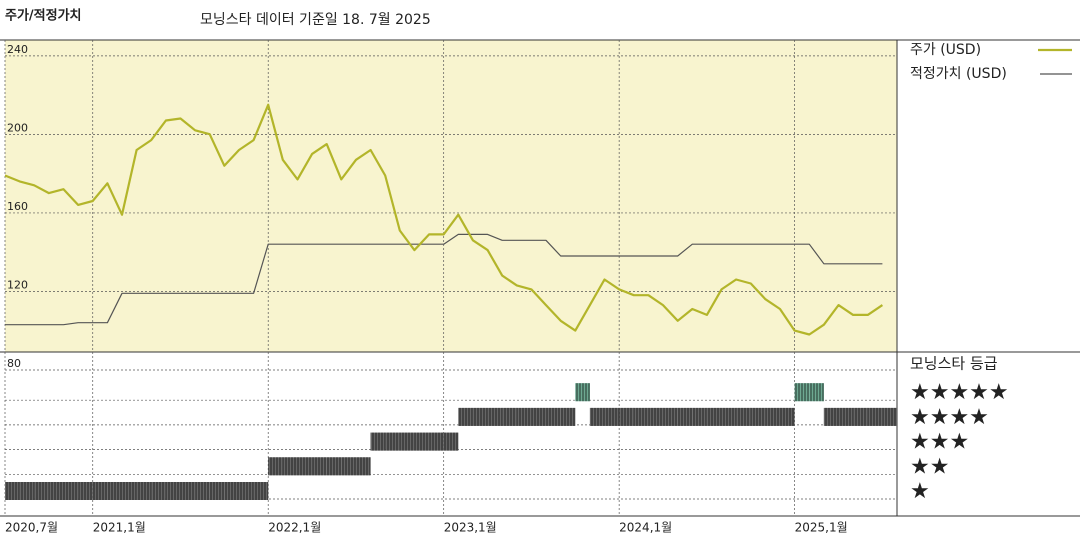 This screenshot has width=1080, height=544. I want to click on x-tick-label: 2023,1월, so click(470, 528).